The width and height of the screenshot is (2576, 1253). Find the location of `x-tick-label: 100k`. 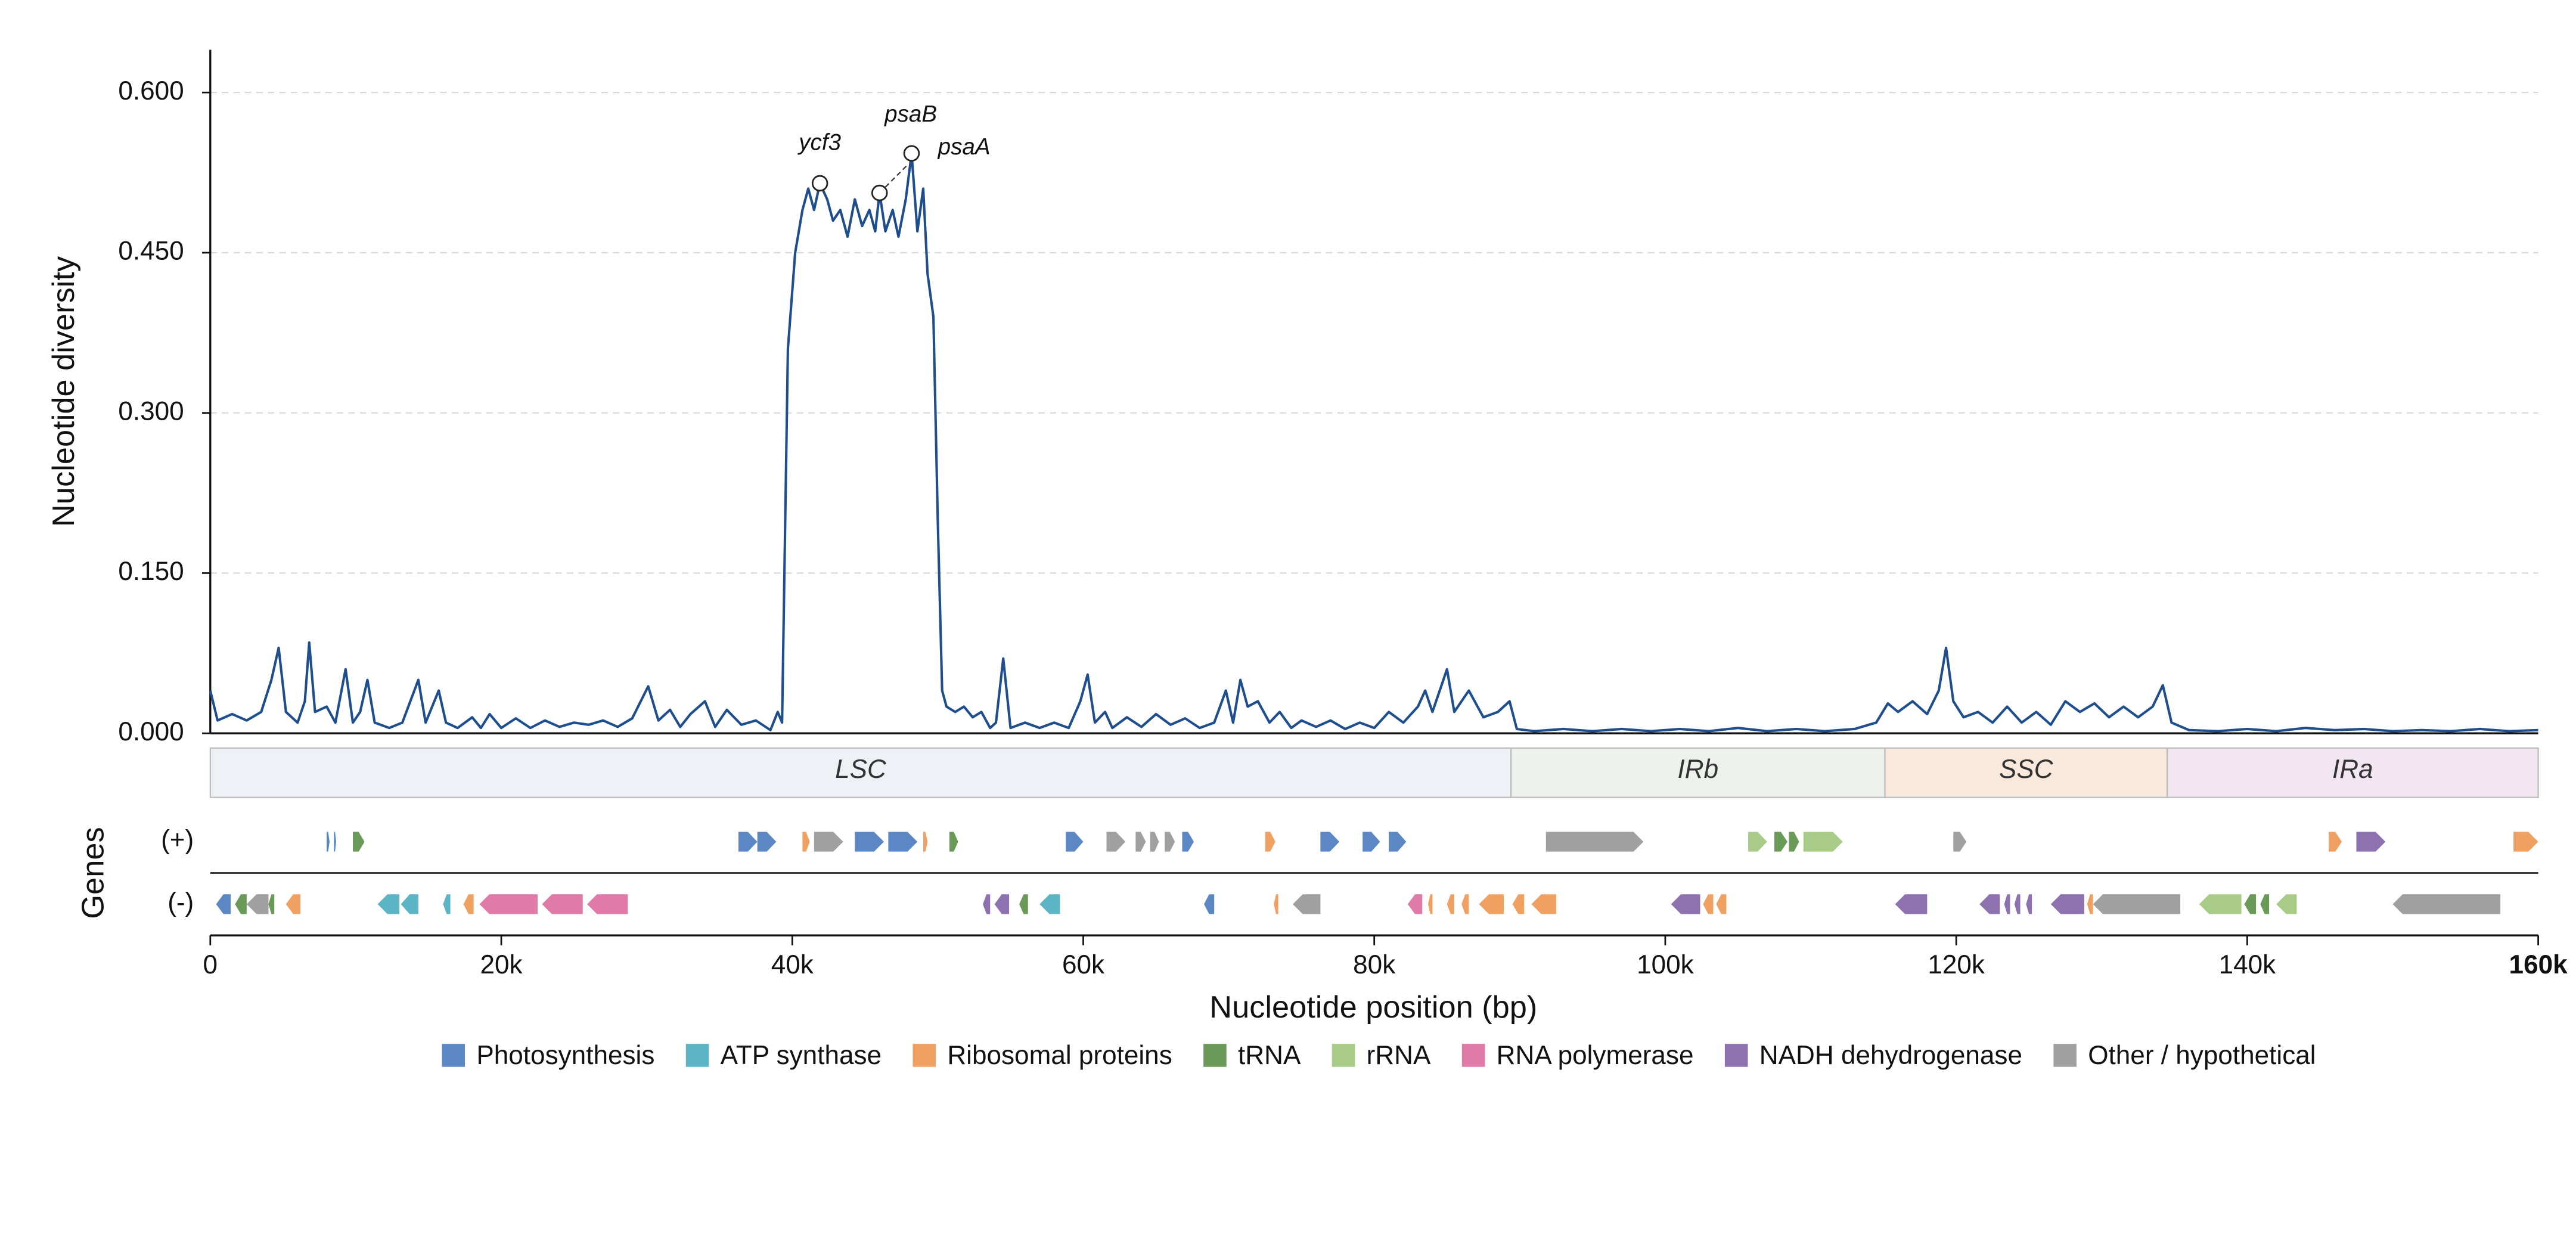

x-tick-label: 100k is located at coordinates (1665, 964).